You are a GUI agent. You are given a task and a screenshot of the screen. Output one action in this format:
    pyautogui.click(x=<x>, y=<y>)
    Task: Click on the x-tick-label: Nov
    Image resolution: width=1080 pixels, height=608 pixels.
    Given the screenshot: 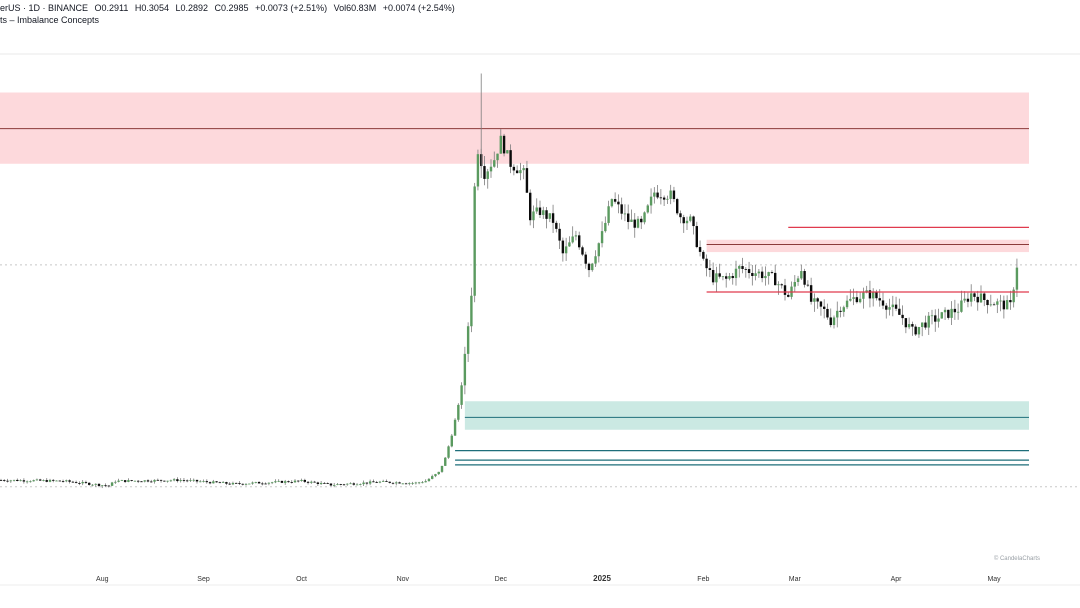 What is the action you would take?
    pyautogui.click(x=403, y=579)
    